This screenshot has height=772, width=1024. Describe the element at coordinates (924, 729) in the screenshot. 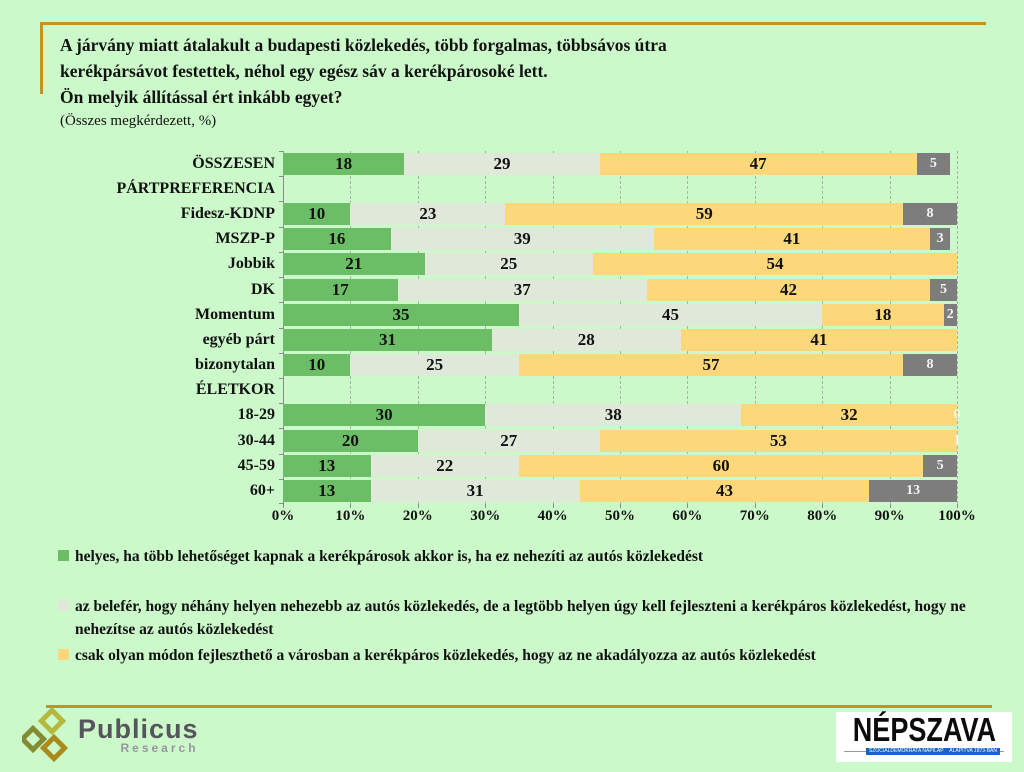

I see `nepszava-wordmark: NÉPSZAVA` at that location.